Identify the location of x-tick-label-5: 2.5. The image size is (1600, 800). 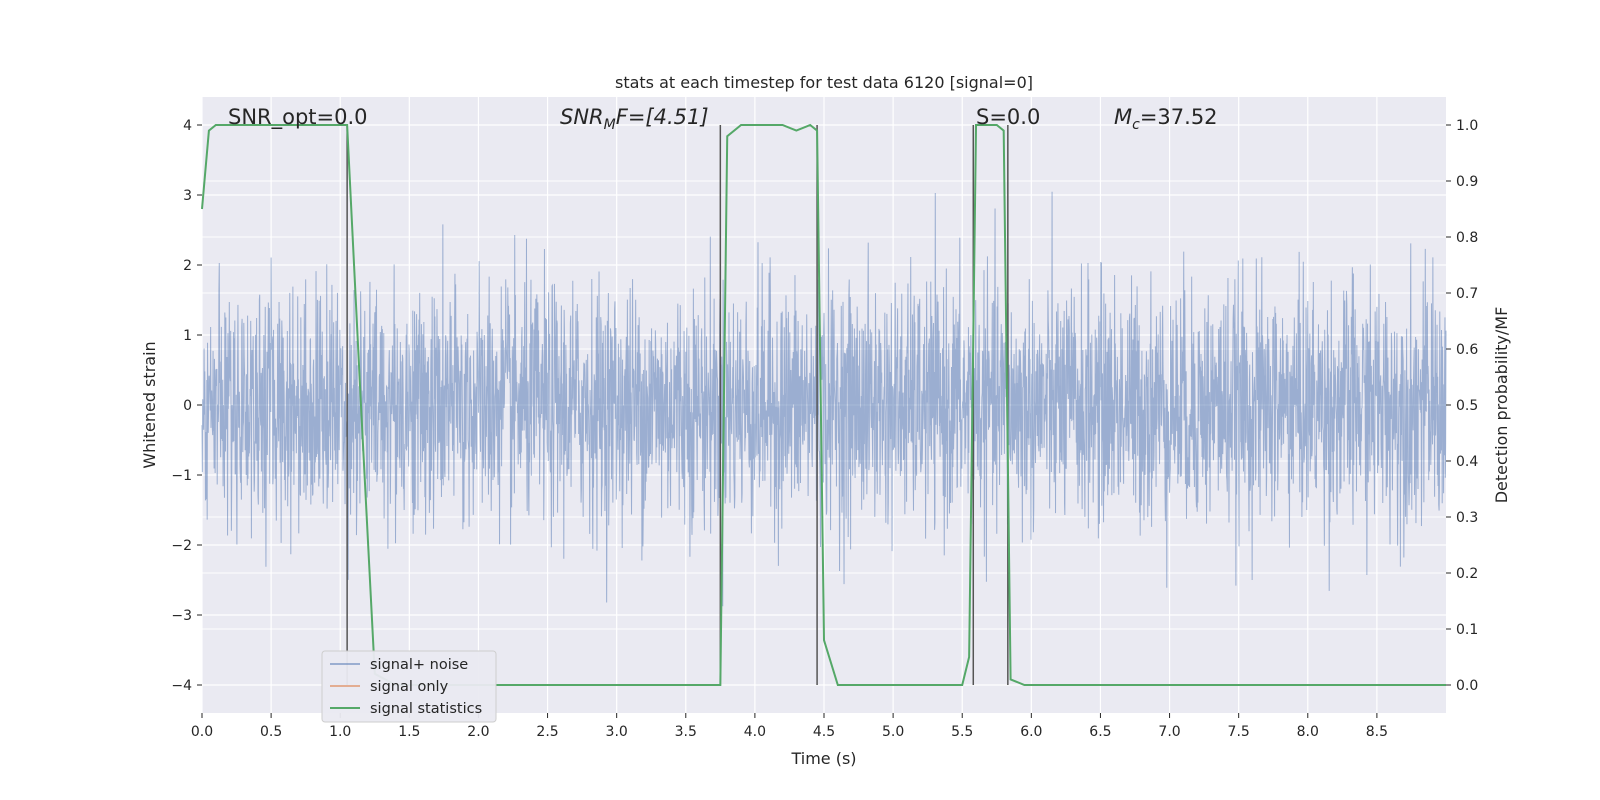
(547, 732).